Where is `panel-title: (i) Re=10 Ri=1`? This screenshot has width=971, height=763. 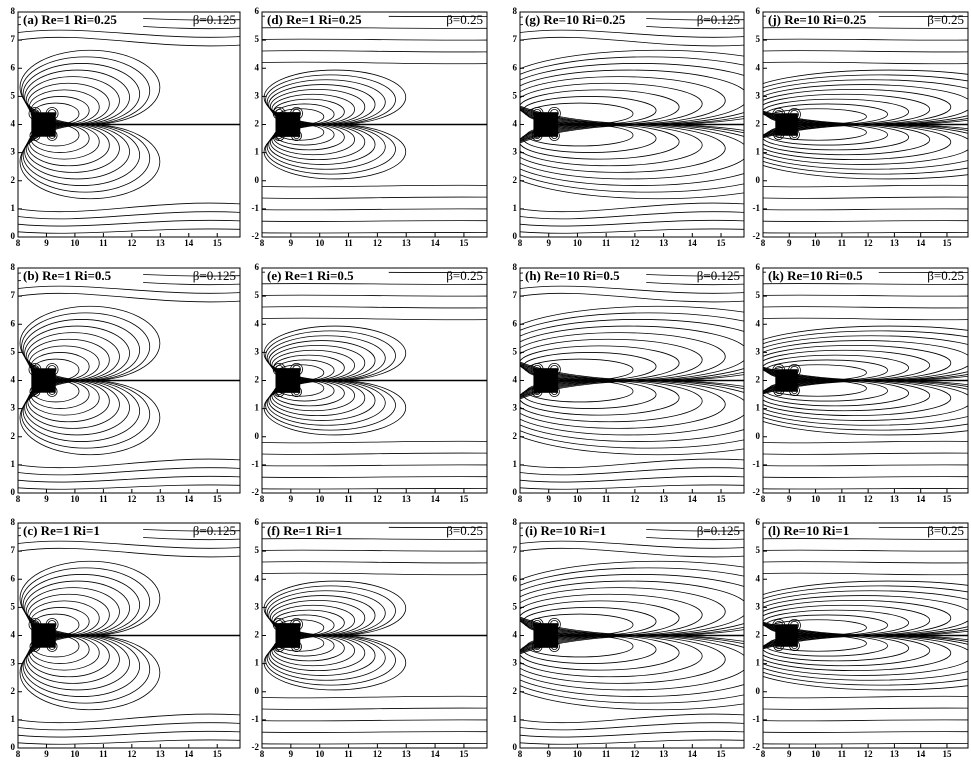 panel-title: (i) Re=10 Ri=1 is located at coordinates (565, 530).